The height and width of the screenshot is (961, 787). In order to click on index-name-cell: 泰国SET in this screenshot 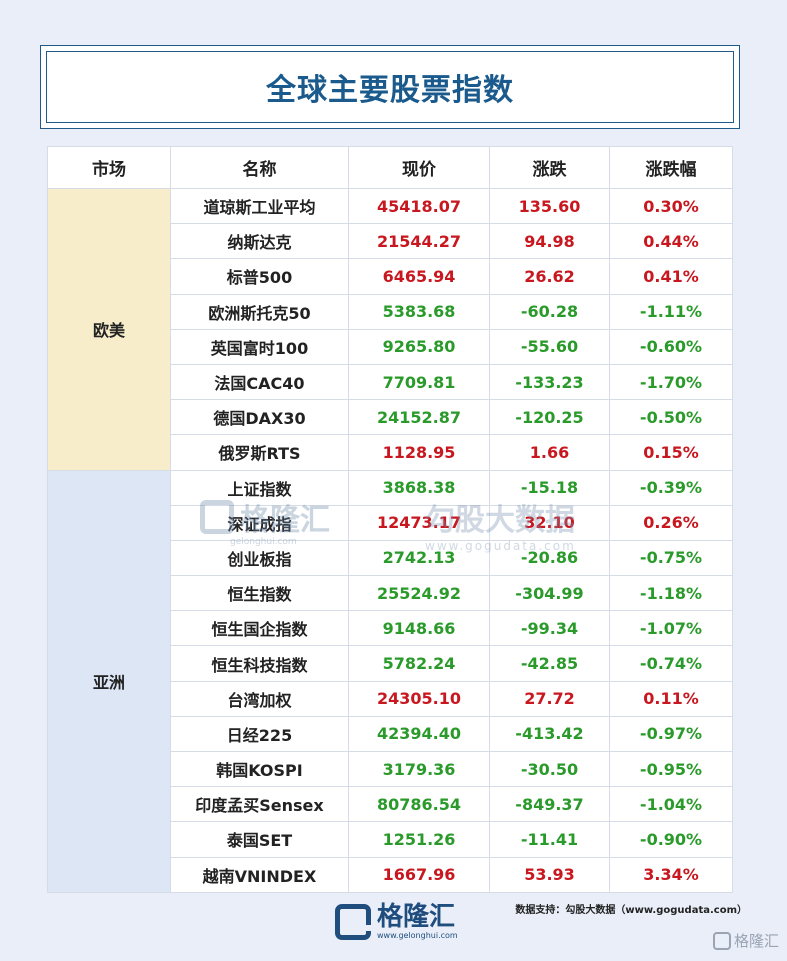, I will do `click(259, 839)`.